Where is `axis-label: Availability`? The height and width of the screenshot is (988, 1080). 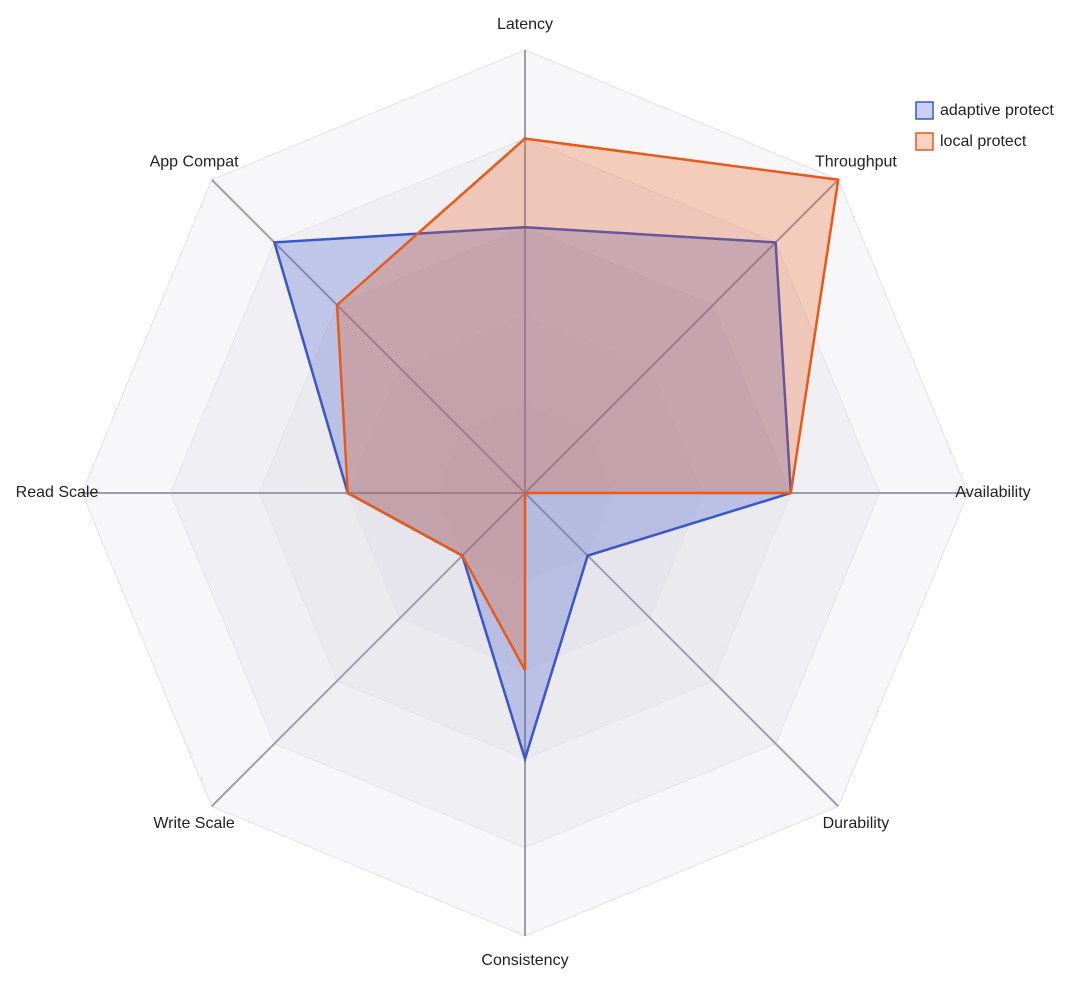 axis-label: Availability is located at coordinates (992, 492).